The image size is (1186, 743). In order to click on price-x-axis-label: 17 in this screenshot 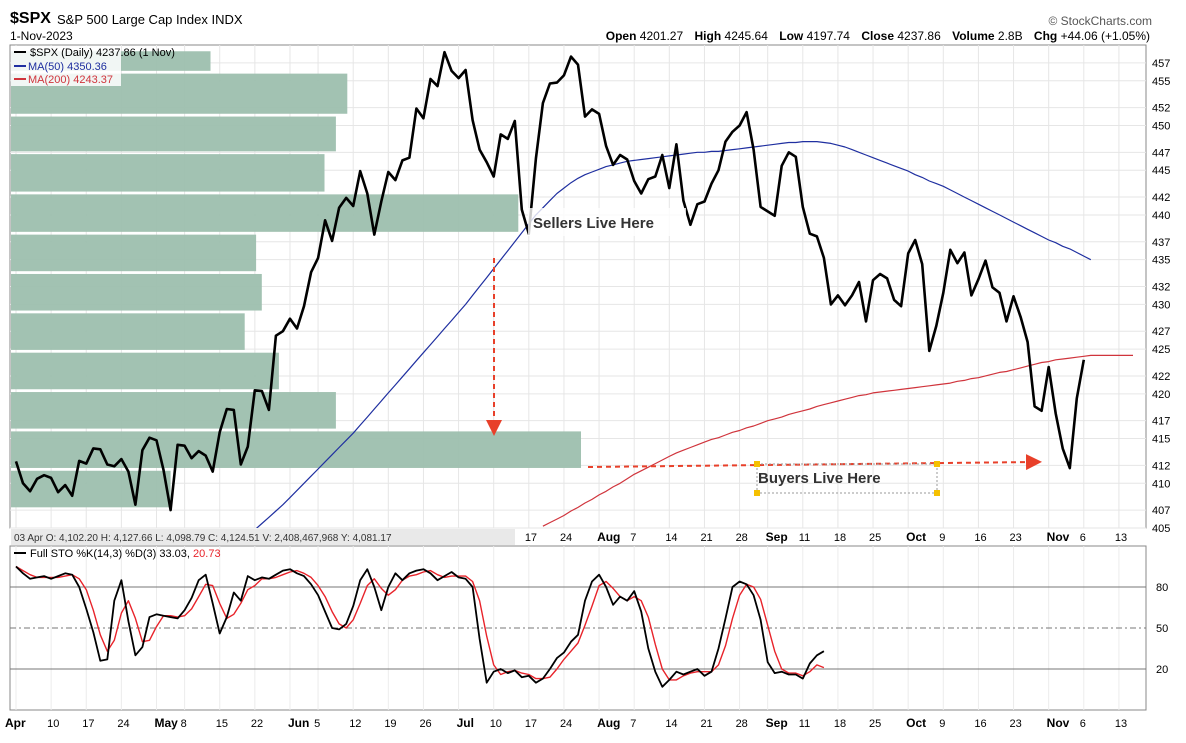, I will do `click(531, 538)`.